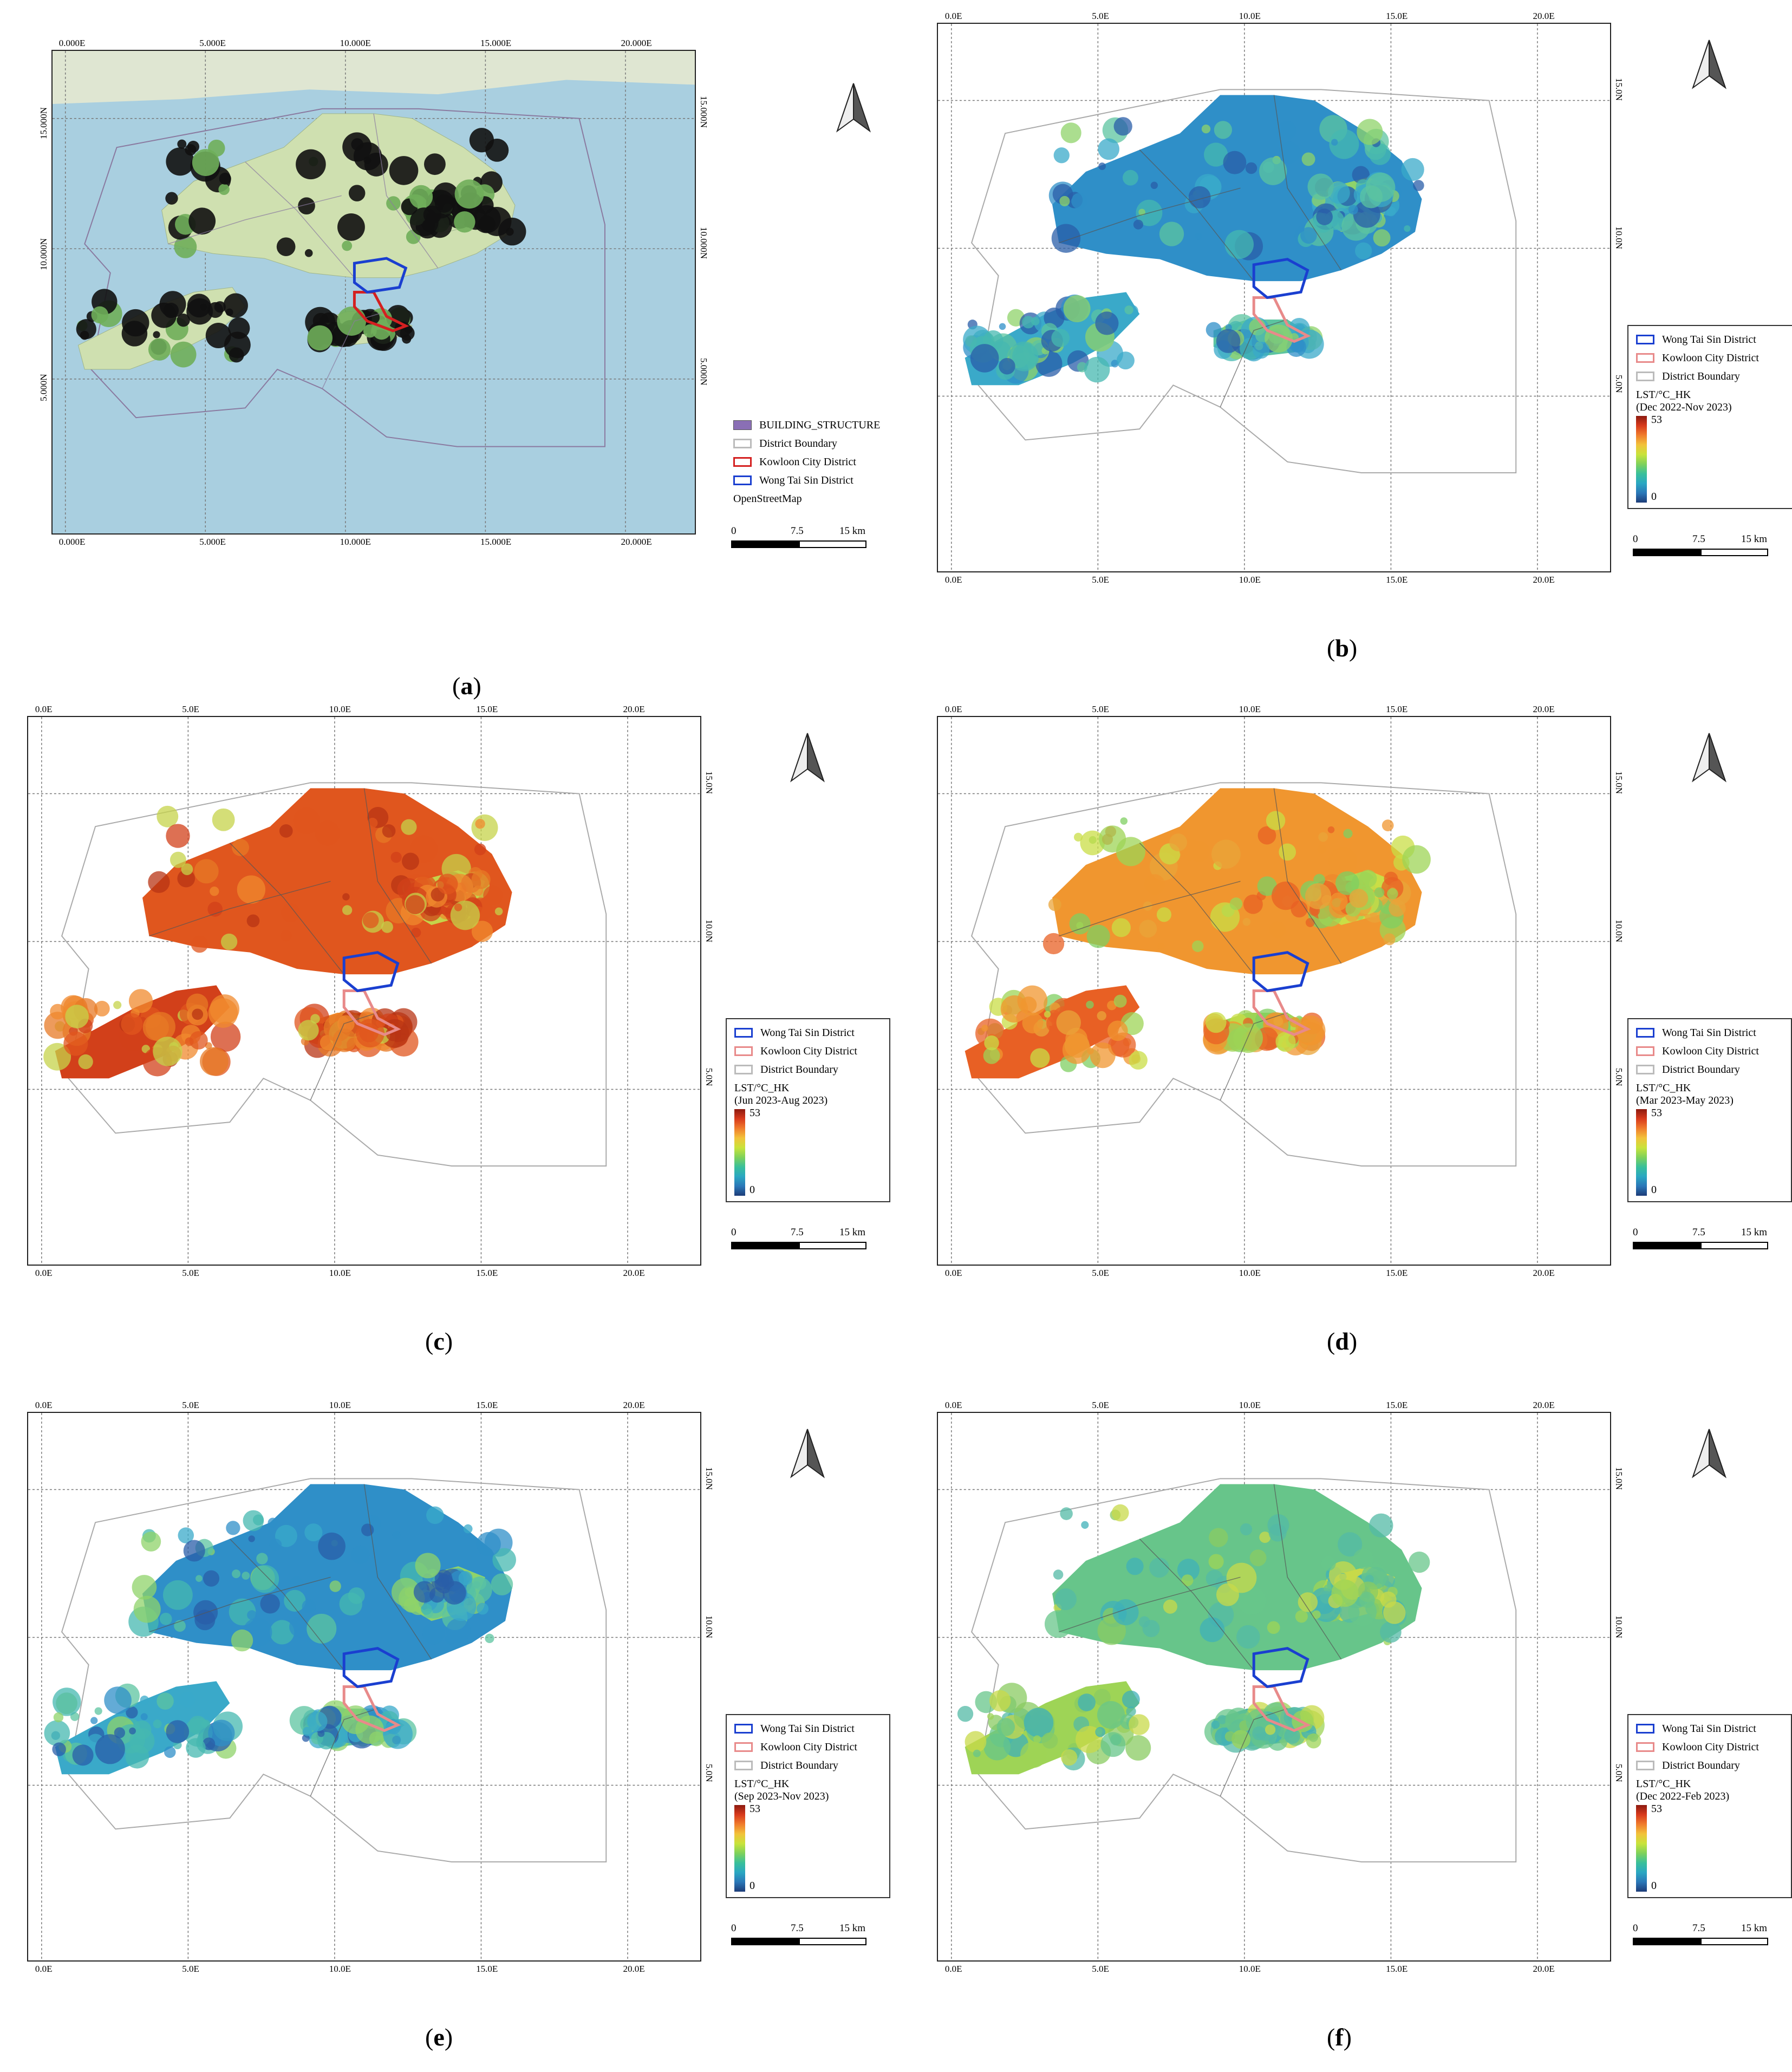 The width and height of the screenshot is (1792, 2072). What do you see at coordinates (190, 1969) in the screenshot?
I see `x-tick-label-bottom: 5.0E` at bounding box center [190, 1969].